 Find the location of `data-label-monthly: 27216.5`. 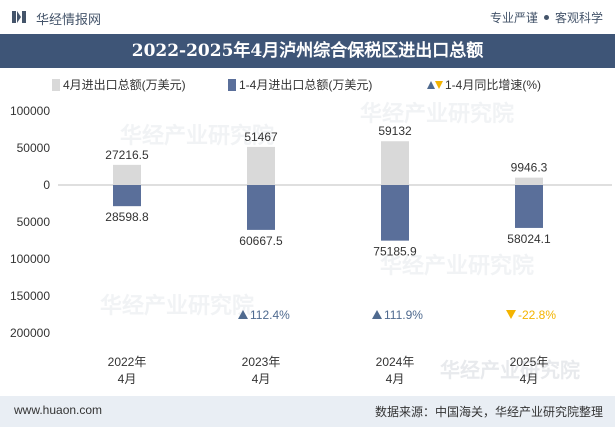

data-label-monthly: 27216.5 is located at coordinates (127, 155).